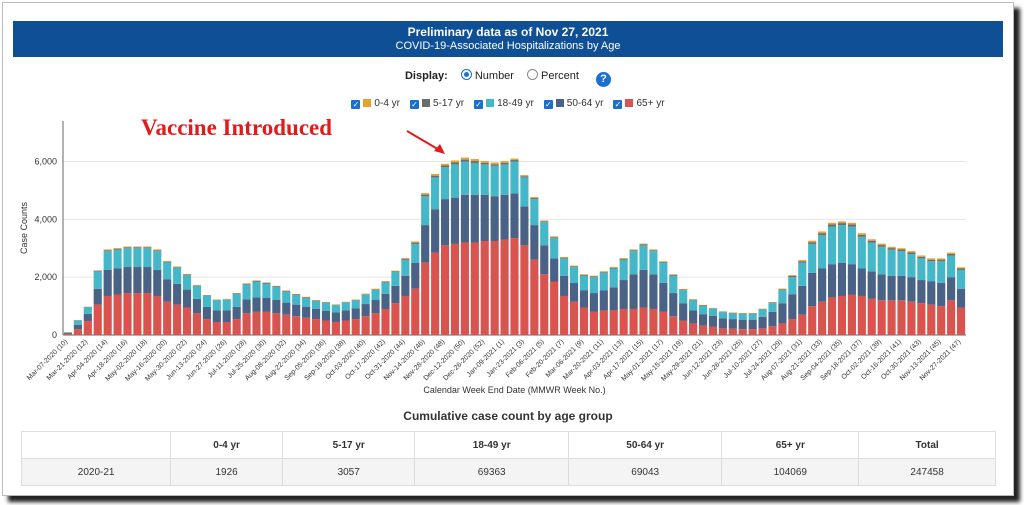 This screenshot has height=505, width=1024. I want to click on display-label: Display:, so click(426, 76).